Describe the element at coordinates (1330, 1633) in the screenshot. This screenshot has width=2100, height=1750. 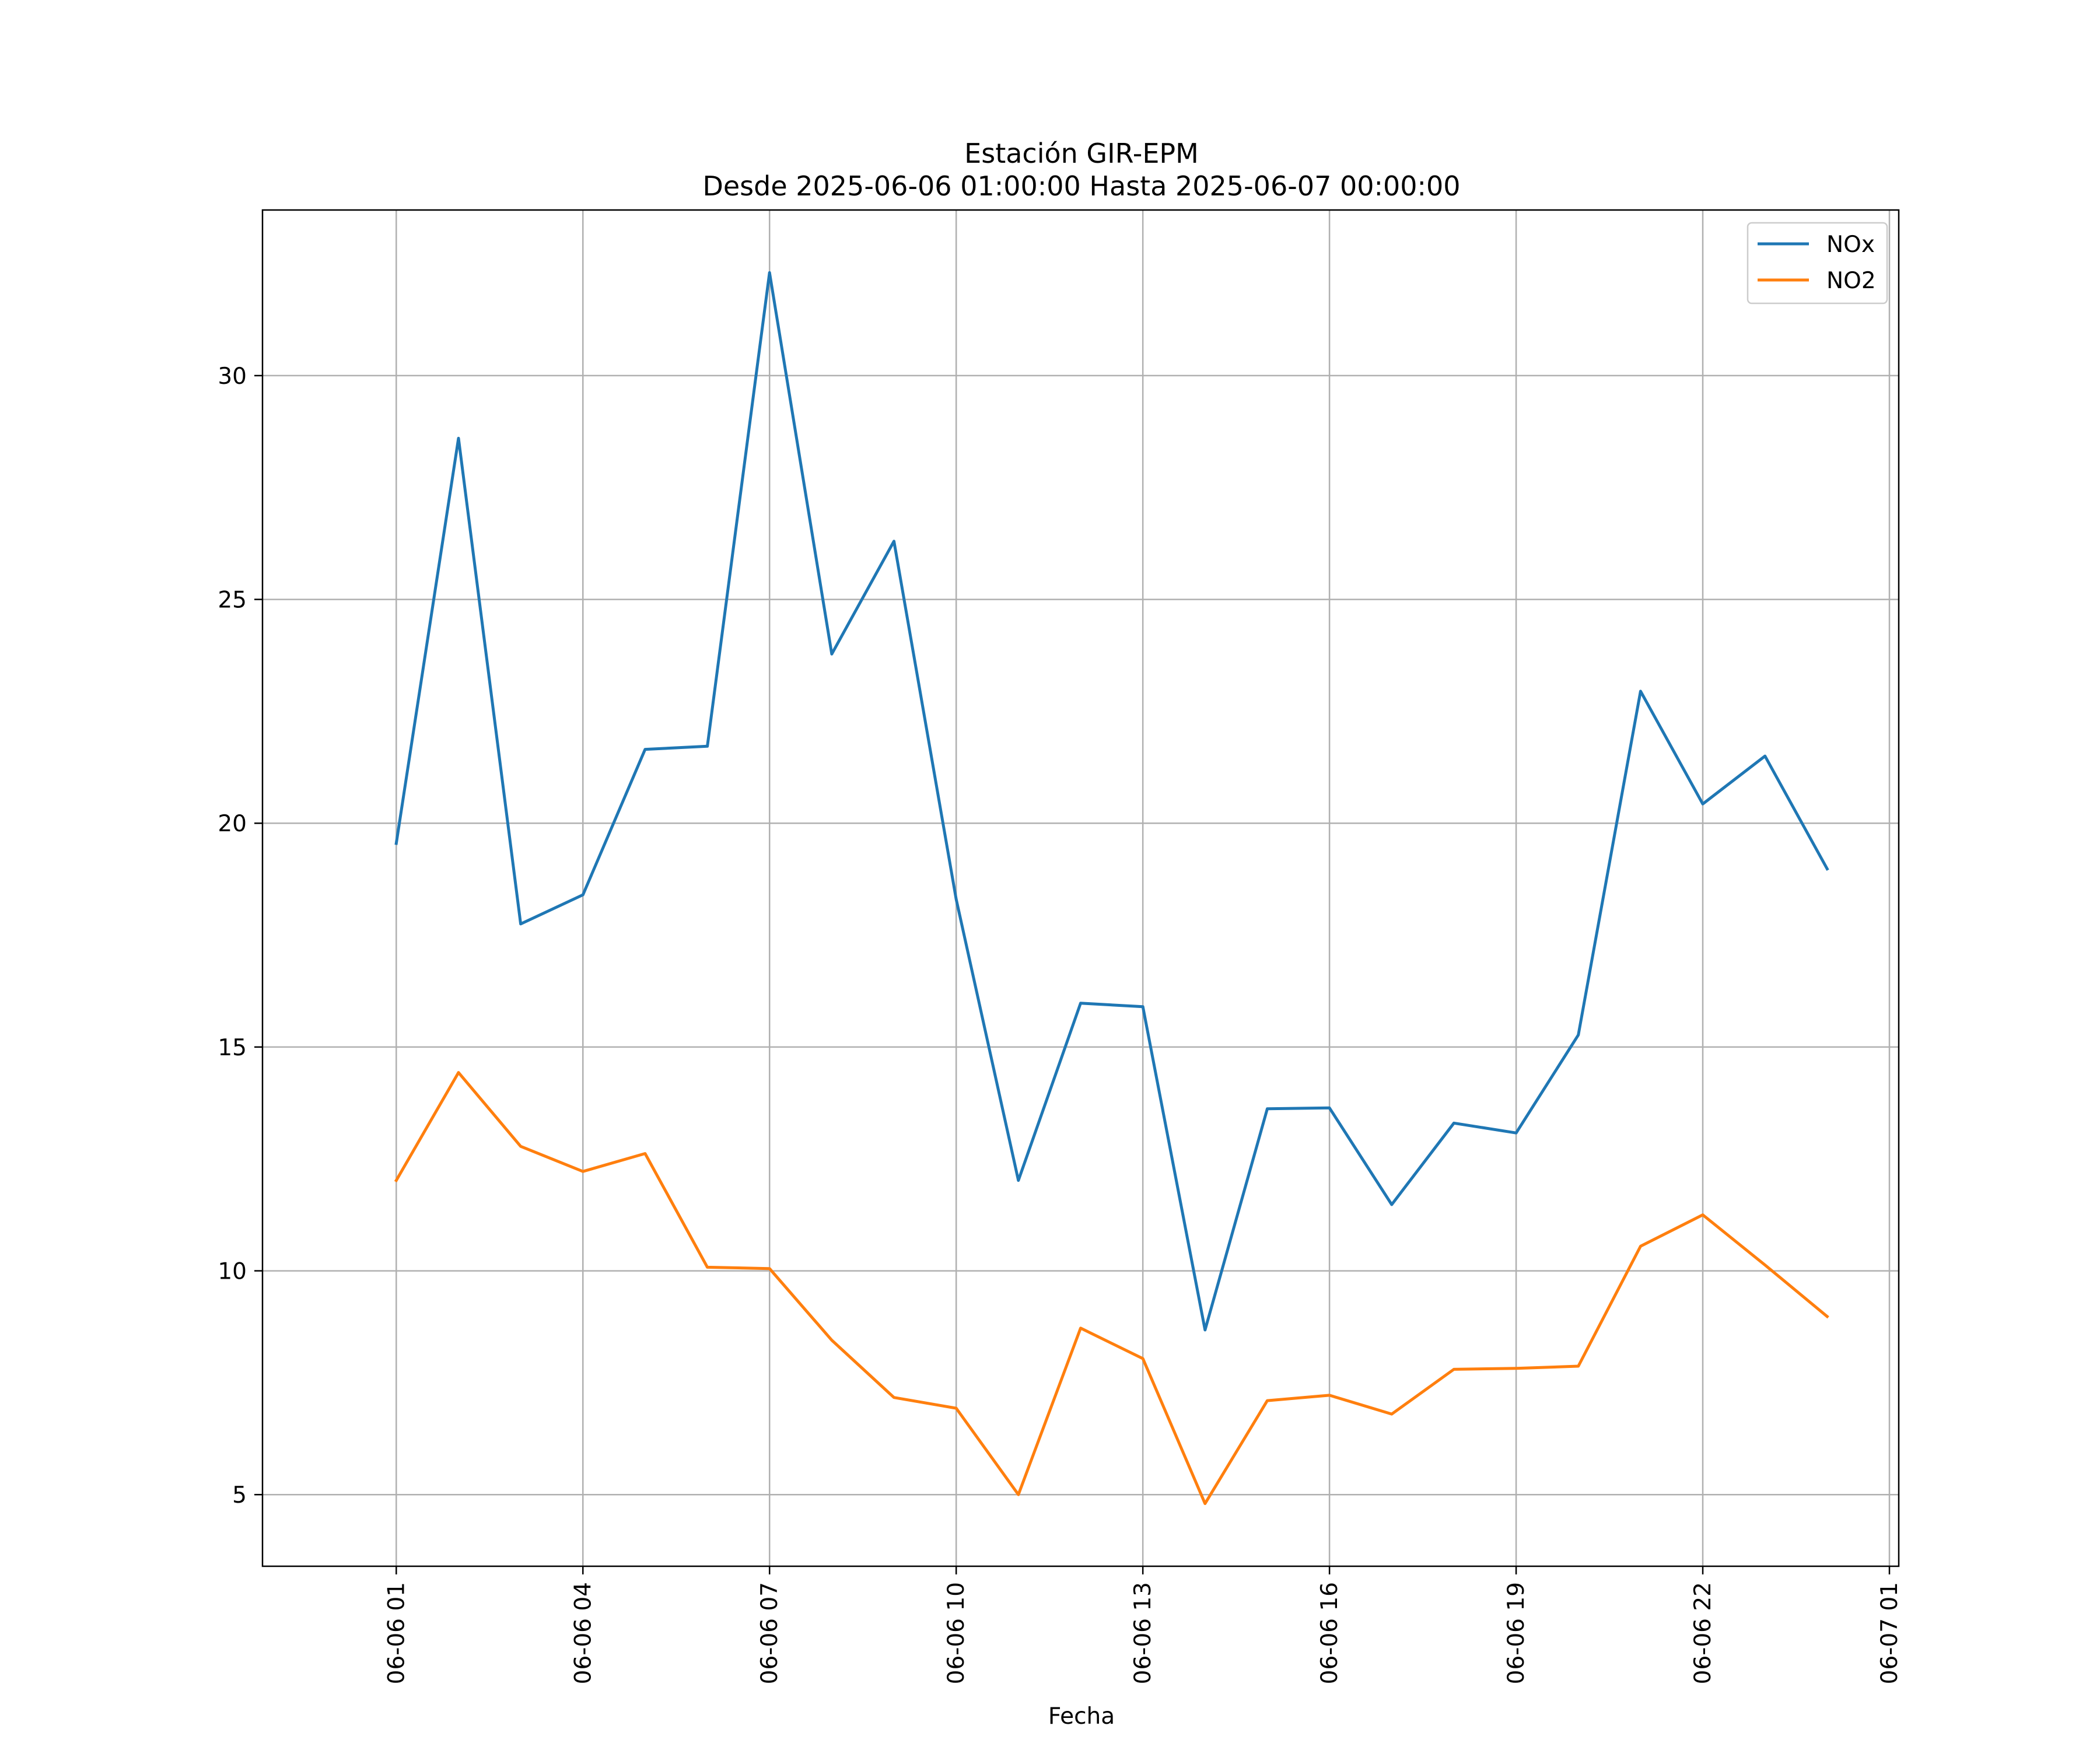
I see `x-tick-label: 06-06 16` at that location.